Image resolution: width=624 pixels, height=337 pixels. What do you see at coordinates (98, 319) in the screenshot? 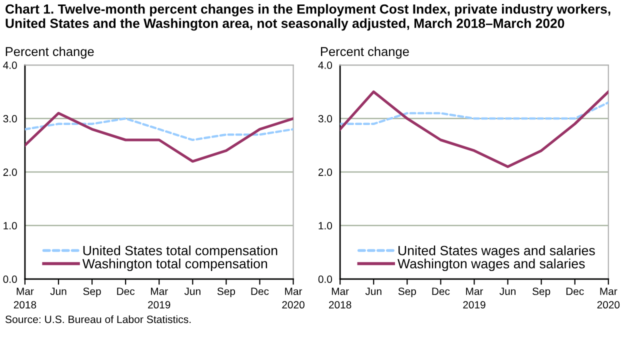
I see `source-note: Source: U.S. Bureau of Labor Statistics.` at bounding box center [98, 319].